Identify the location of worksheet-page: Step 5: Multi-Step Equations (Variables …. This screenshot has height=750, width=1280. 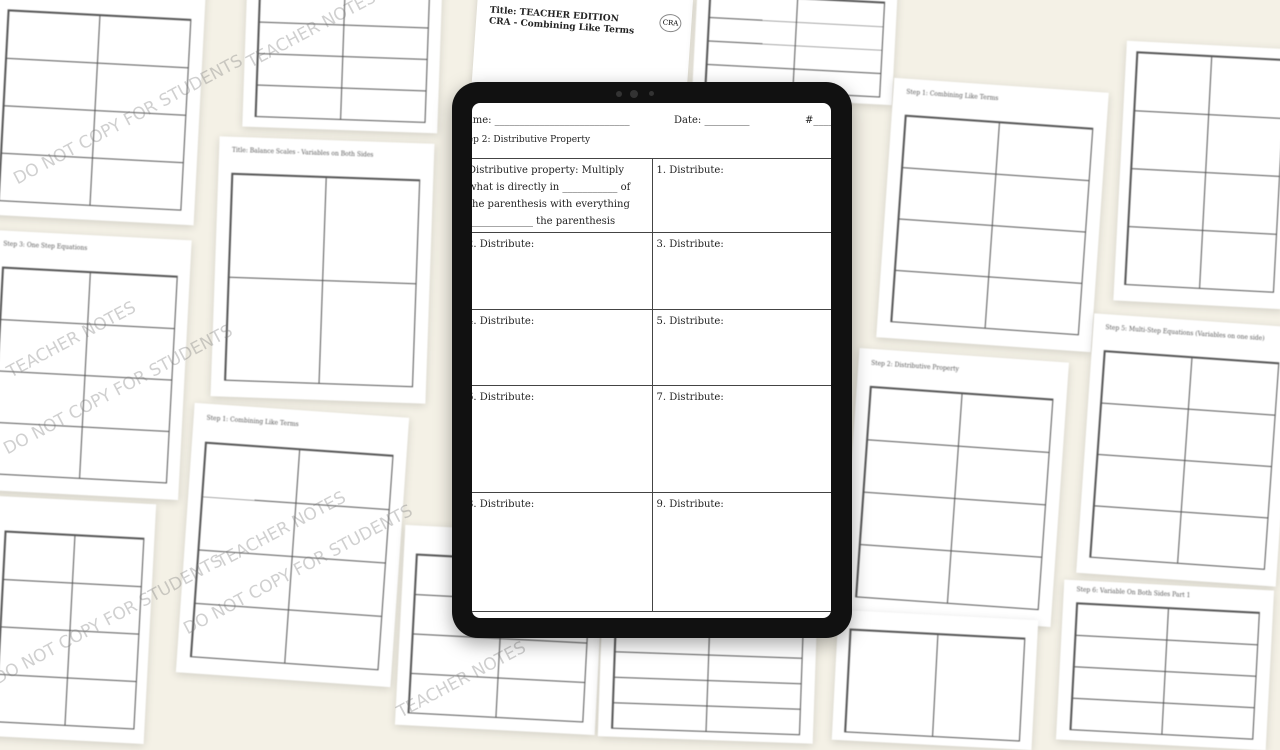
(1178, 450).